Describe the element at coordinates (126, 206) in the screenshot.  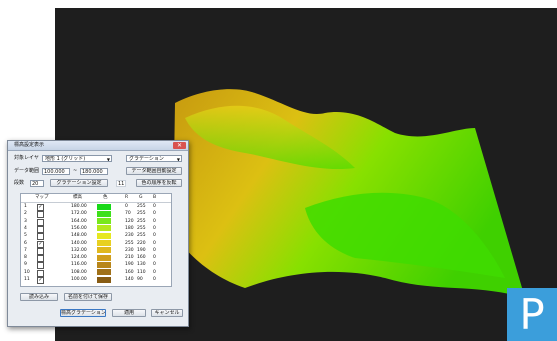
I see `red-value: 0` at that location.